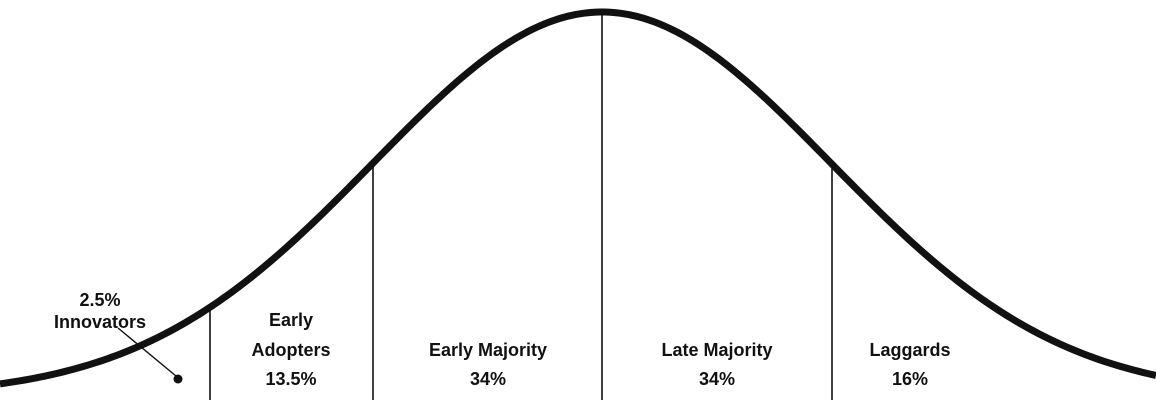 The width and height of the screenshot is (1156, 400). I want to click on segment-share: 13.5%, so click(290, 379).